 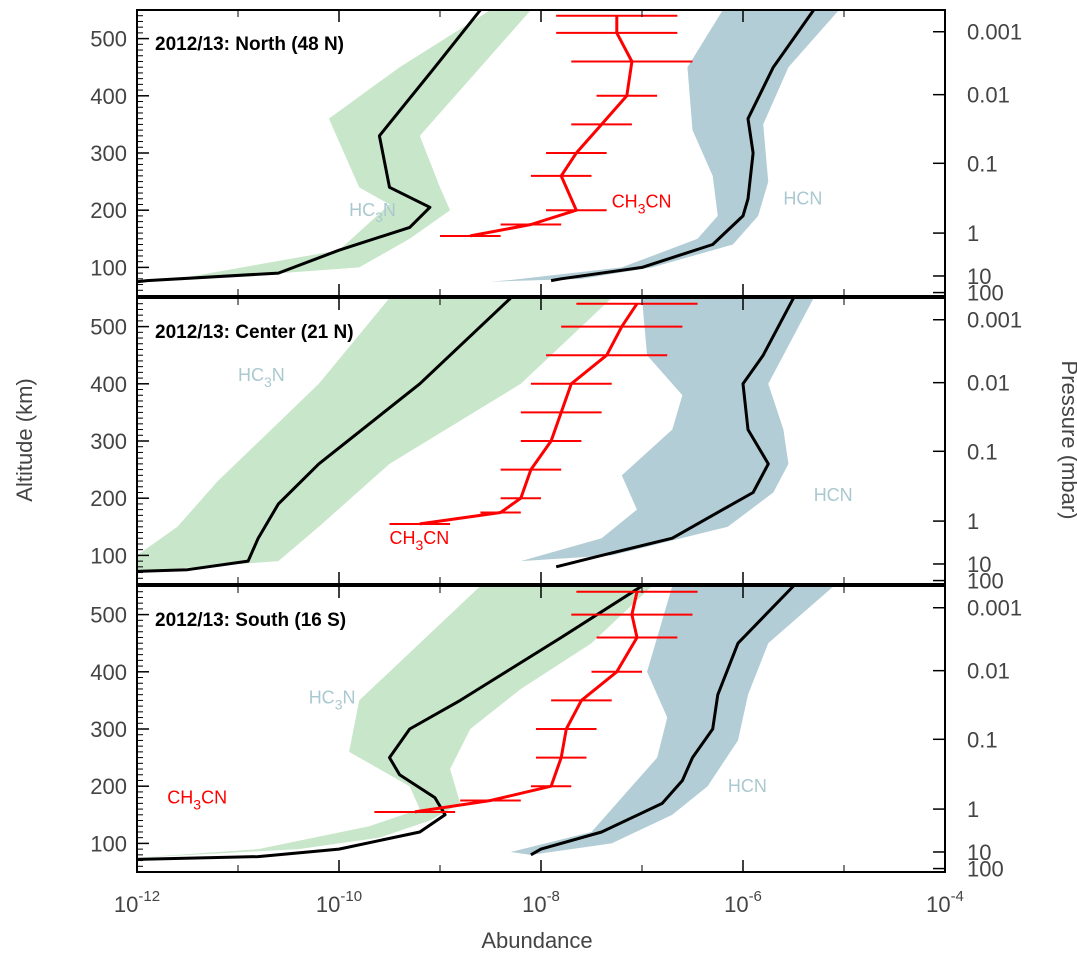 I want to click on x-tick-label: 10⁻⁸, so click(x=541, y=902).